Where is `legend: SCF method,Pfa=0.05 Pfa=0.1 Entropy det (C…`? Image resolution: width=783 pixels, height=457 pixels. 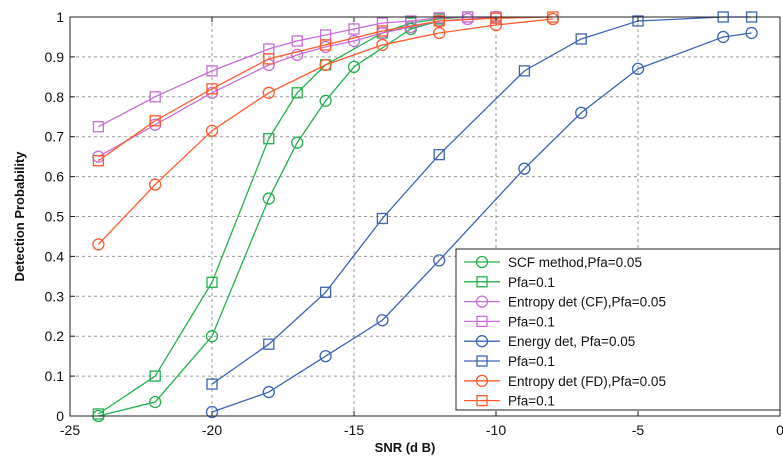
legend: SCF method,Pfa=0.05 Pfa=0.1 Entropy det (C… is located at coordinates (618, 329).